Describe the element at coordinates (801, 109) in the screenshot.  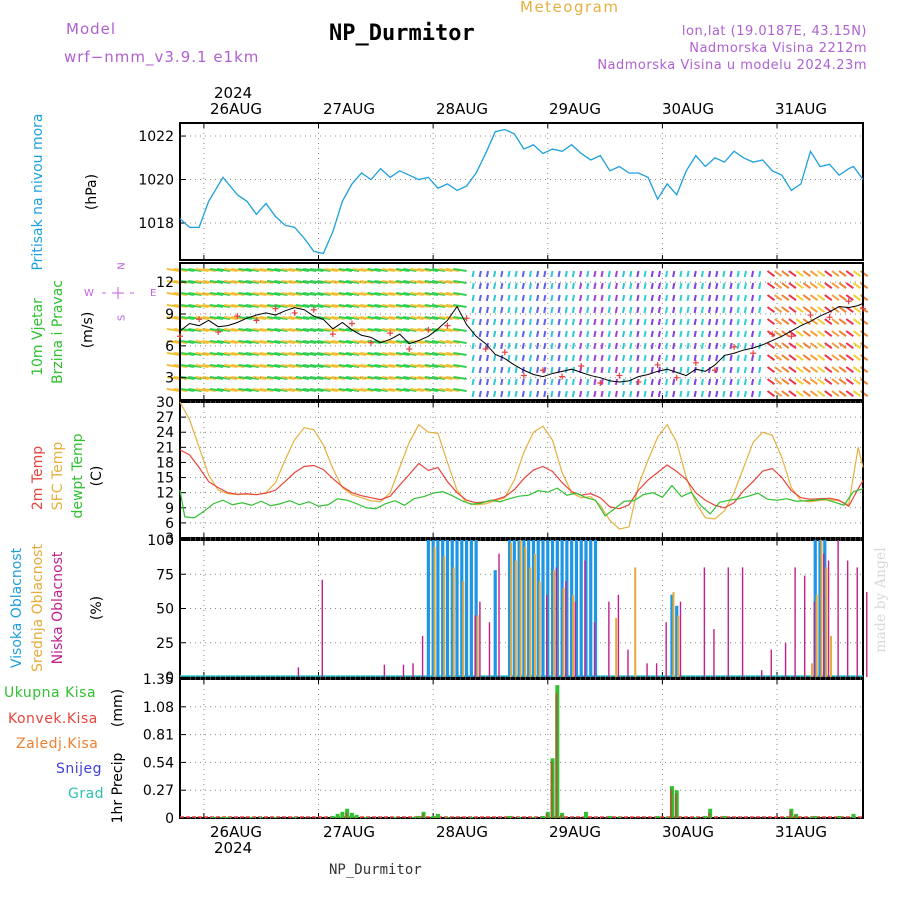
I see `top-day-label: 31AUG` at that location.